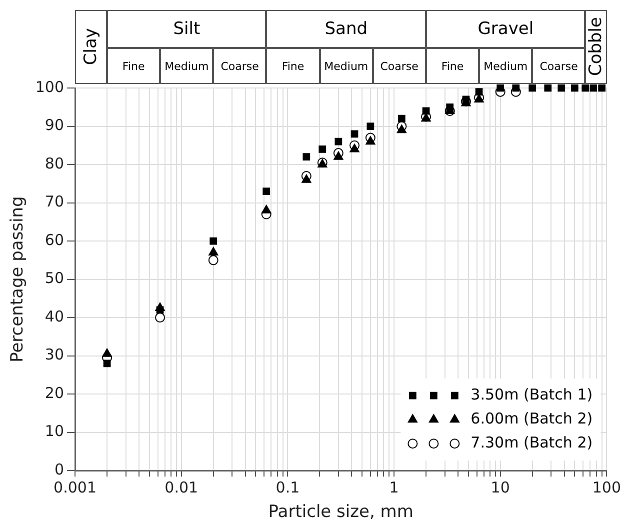  Describe the element at coordinates (506, 29) in the screenshot. I see `text: Gravel` at that location.